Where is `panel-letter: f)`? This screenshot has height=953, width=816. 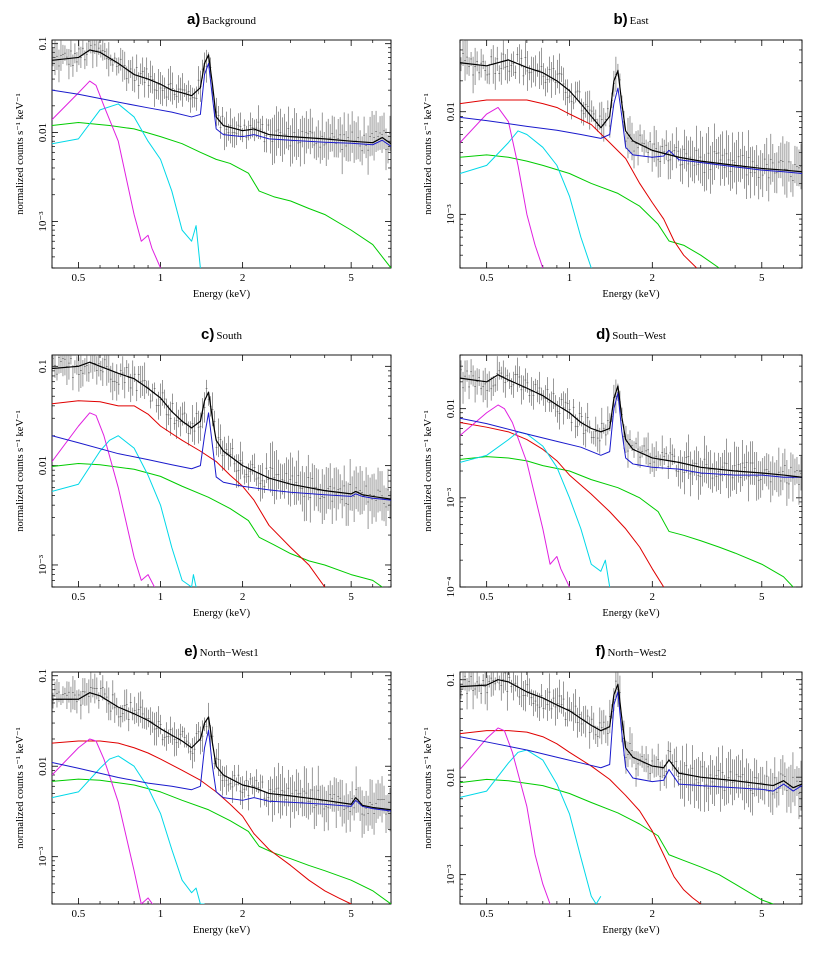 panel-letter: f) is located at coordinates (600, 651).